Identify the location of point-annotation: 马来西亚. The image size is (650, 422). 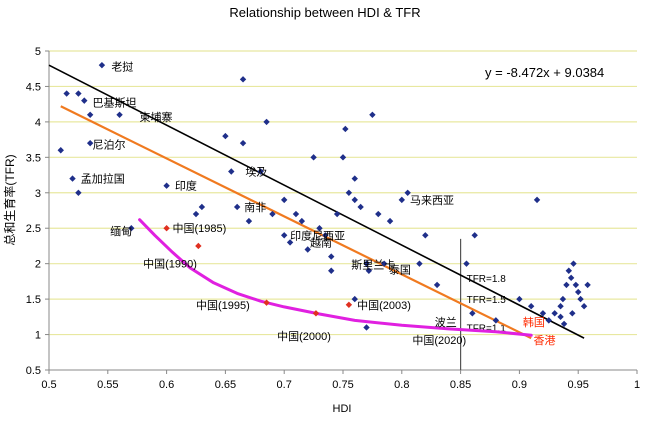
(432, 200).